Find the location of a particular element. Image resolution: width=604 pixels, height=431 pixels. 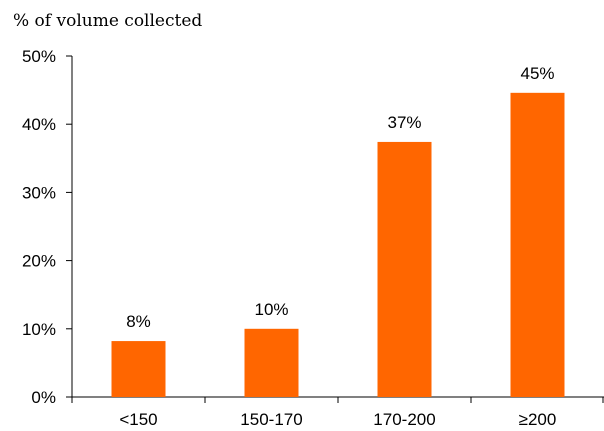

x-tick-label: <150 is located at coordinates (138, 419).